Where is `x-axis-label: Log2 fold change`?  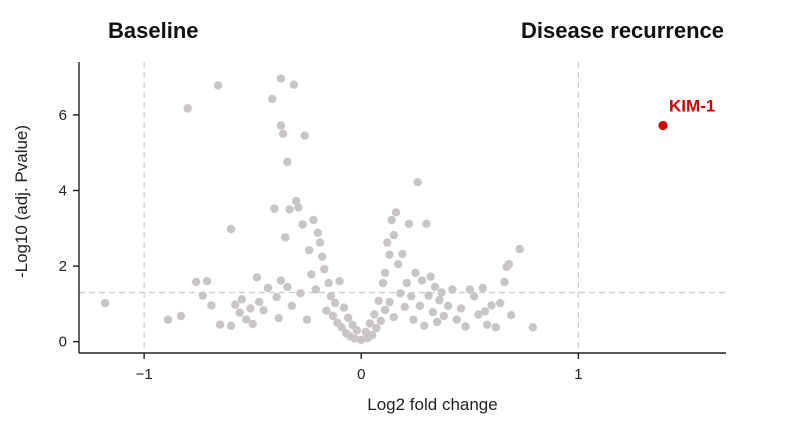 x-axis-label: Log2 fold change is located at coordinates (432, 404).